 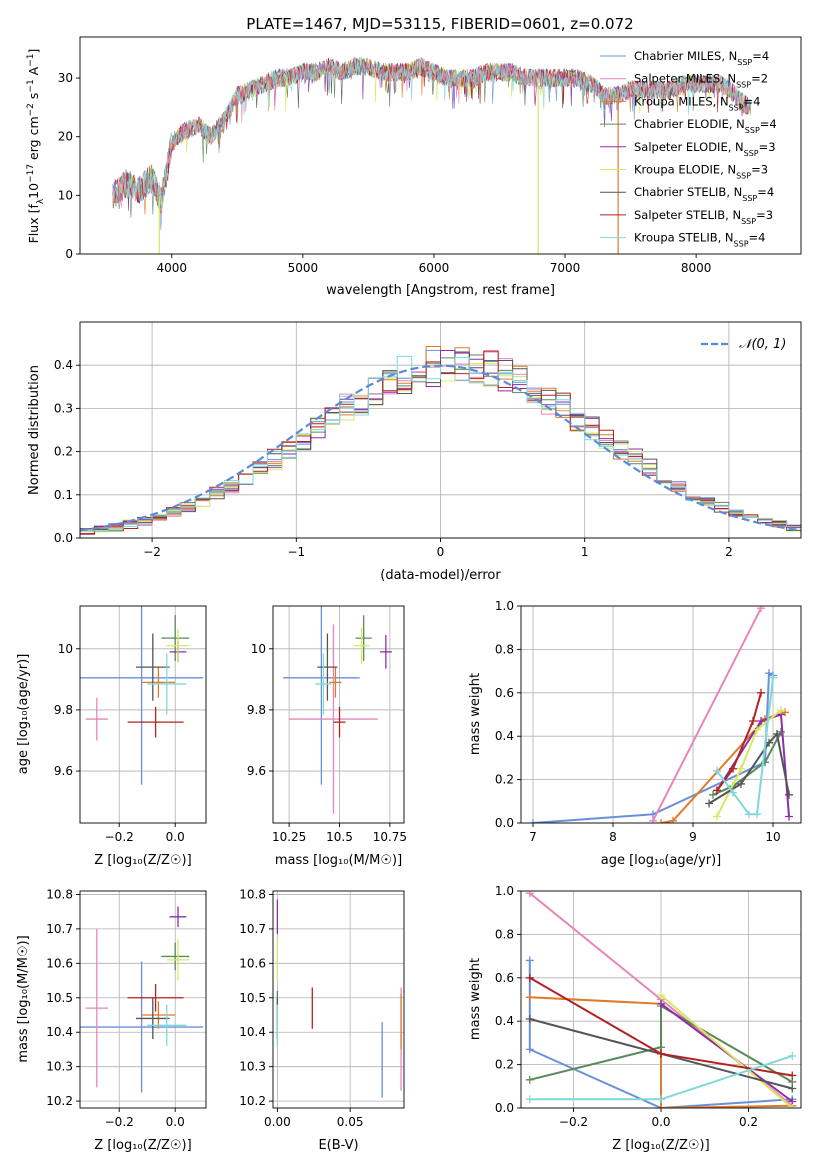 What do you see at coordinates (585, 552) in the screenshot?
I see `x-tick-label: 1` at bounding box center [585, 552].